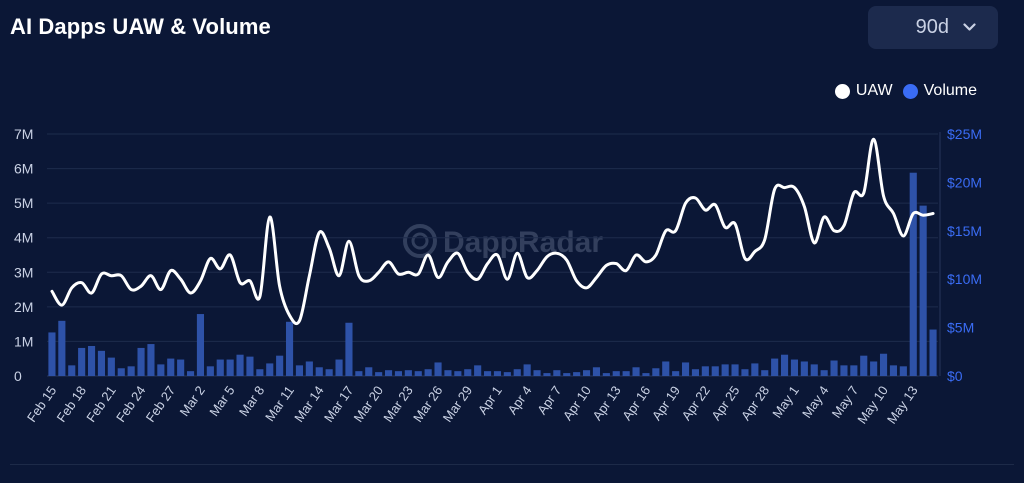 The image size is (1024, 483). I want to click on y-right-tick-$10M: $10M, so click(964, 279).